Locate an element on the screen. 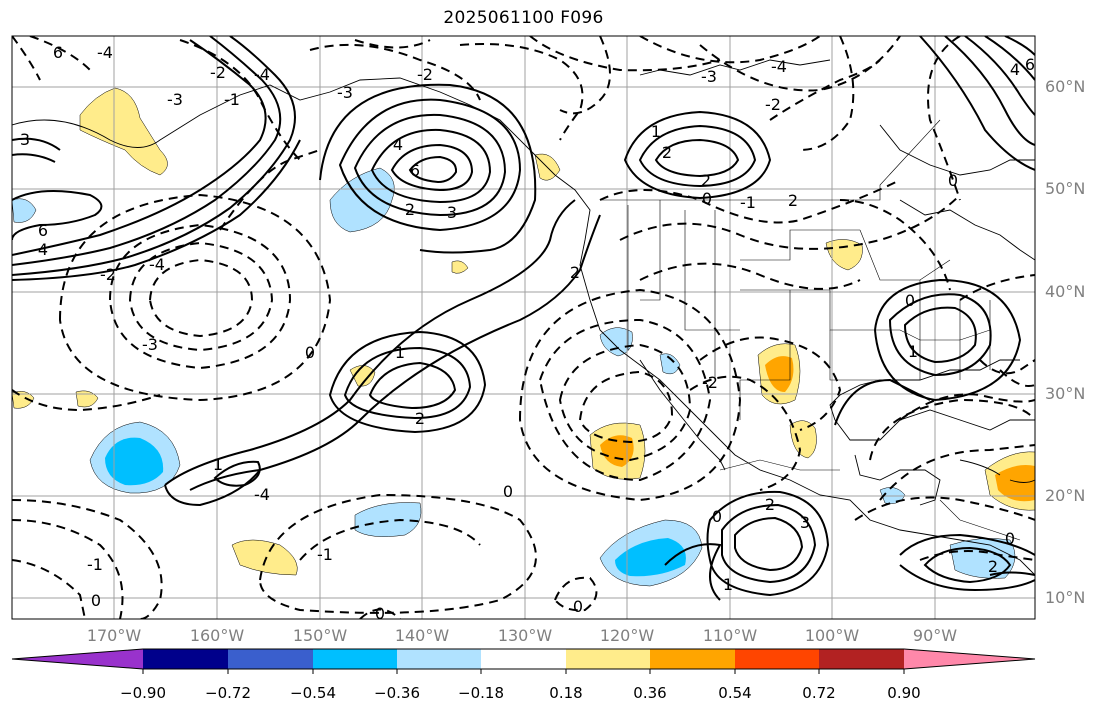 The image size is (1105, 712). lat-label: 60°N is located at coordinates (1065, 86).